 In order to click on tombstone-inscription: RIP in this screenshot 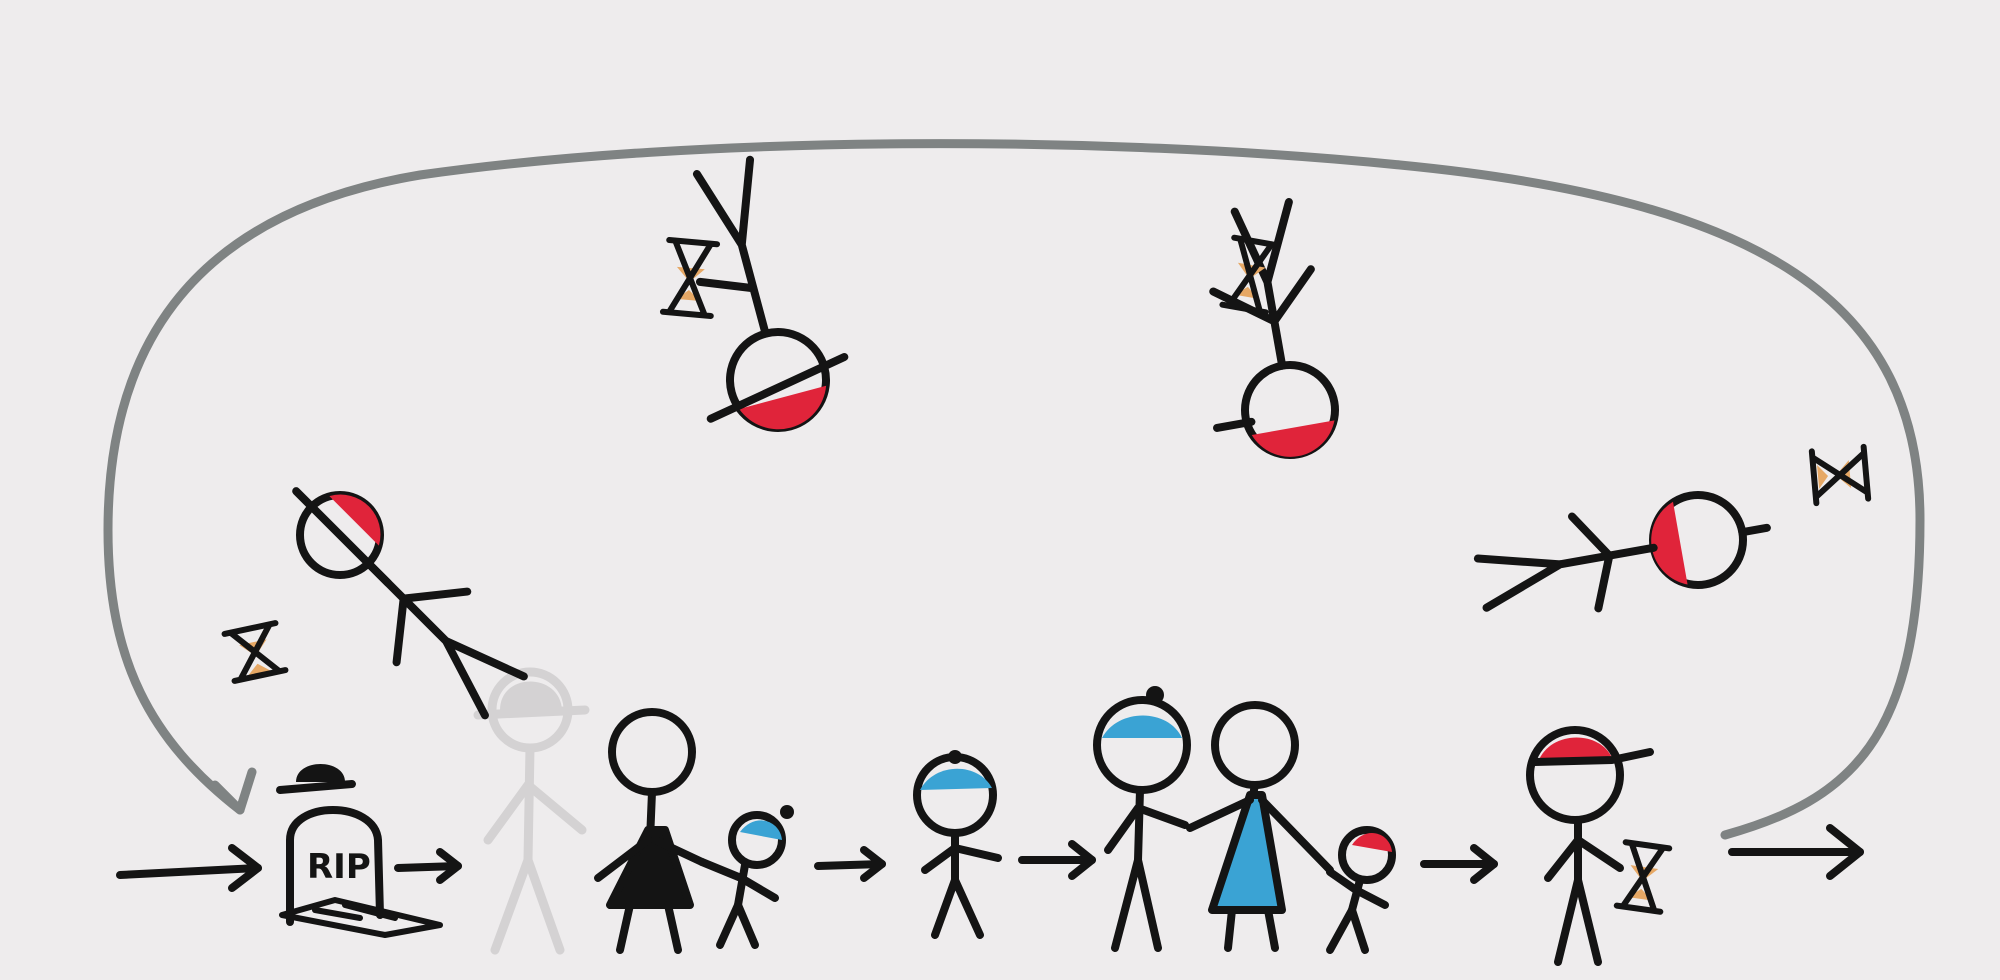, I will do `click(339, 867)`.